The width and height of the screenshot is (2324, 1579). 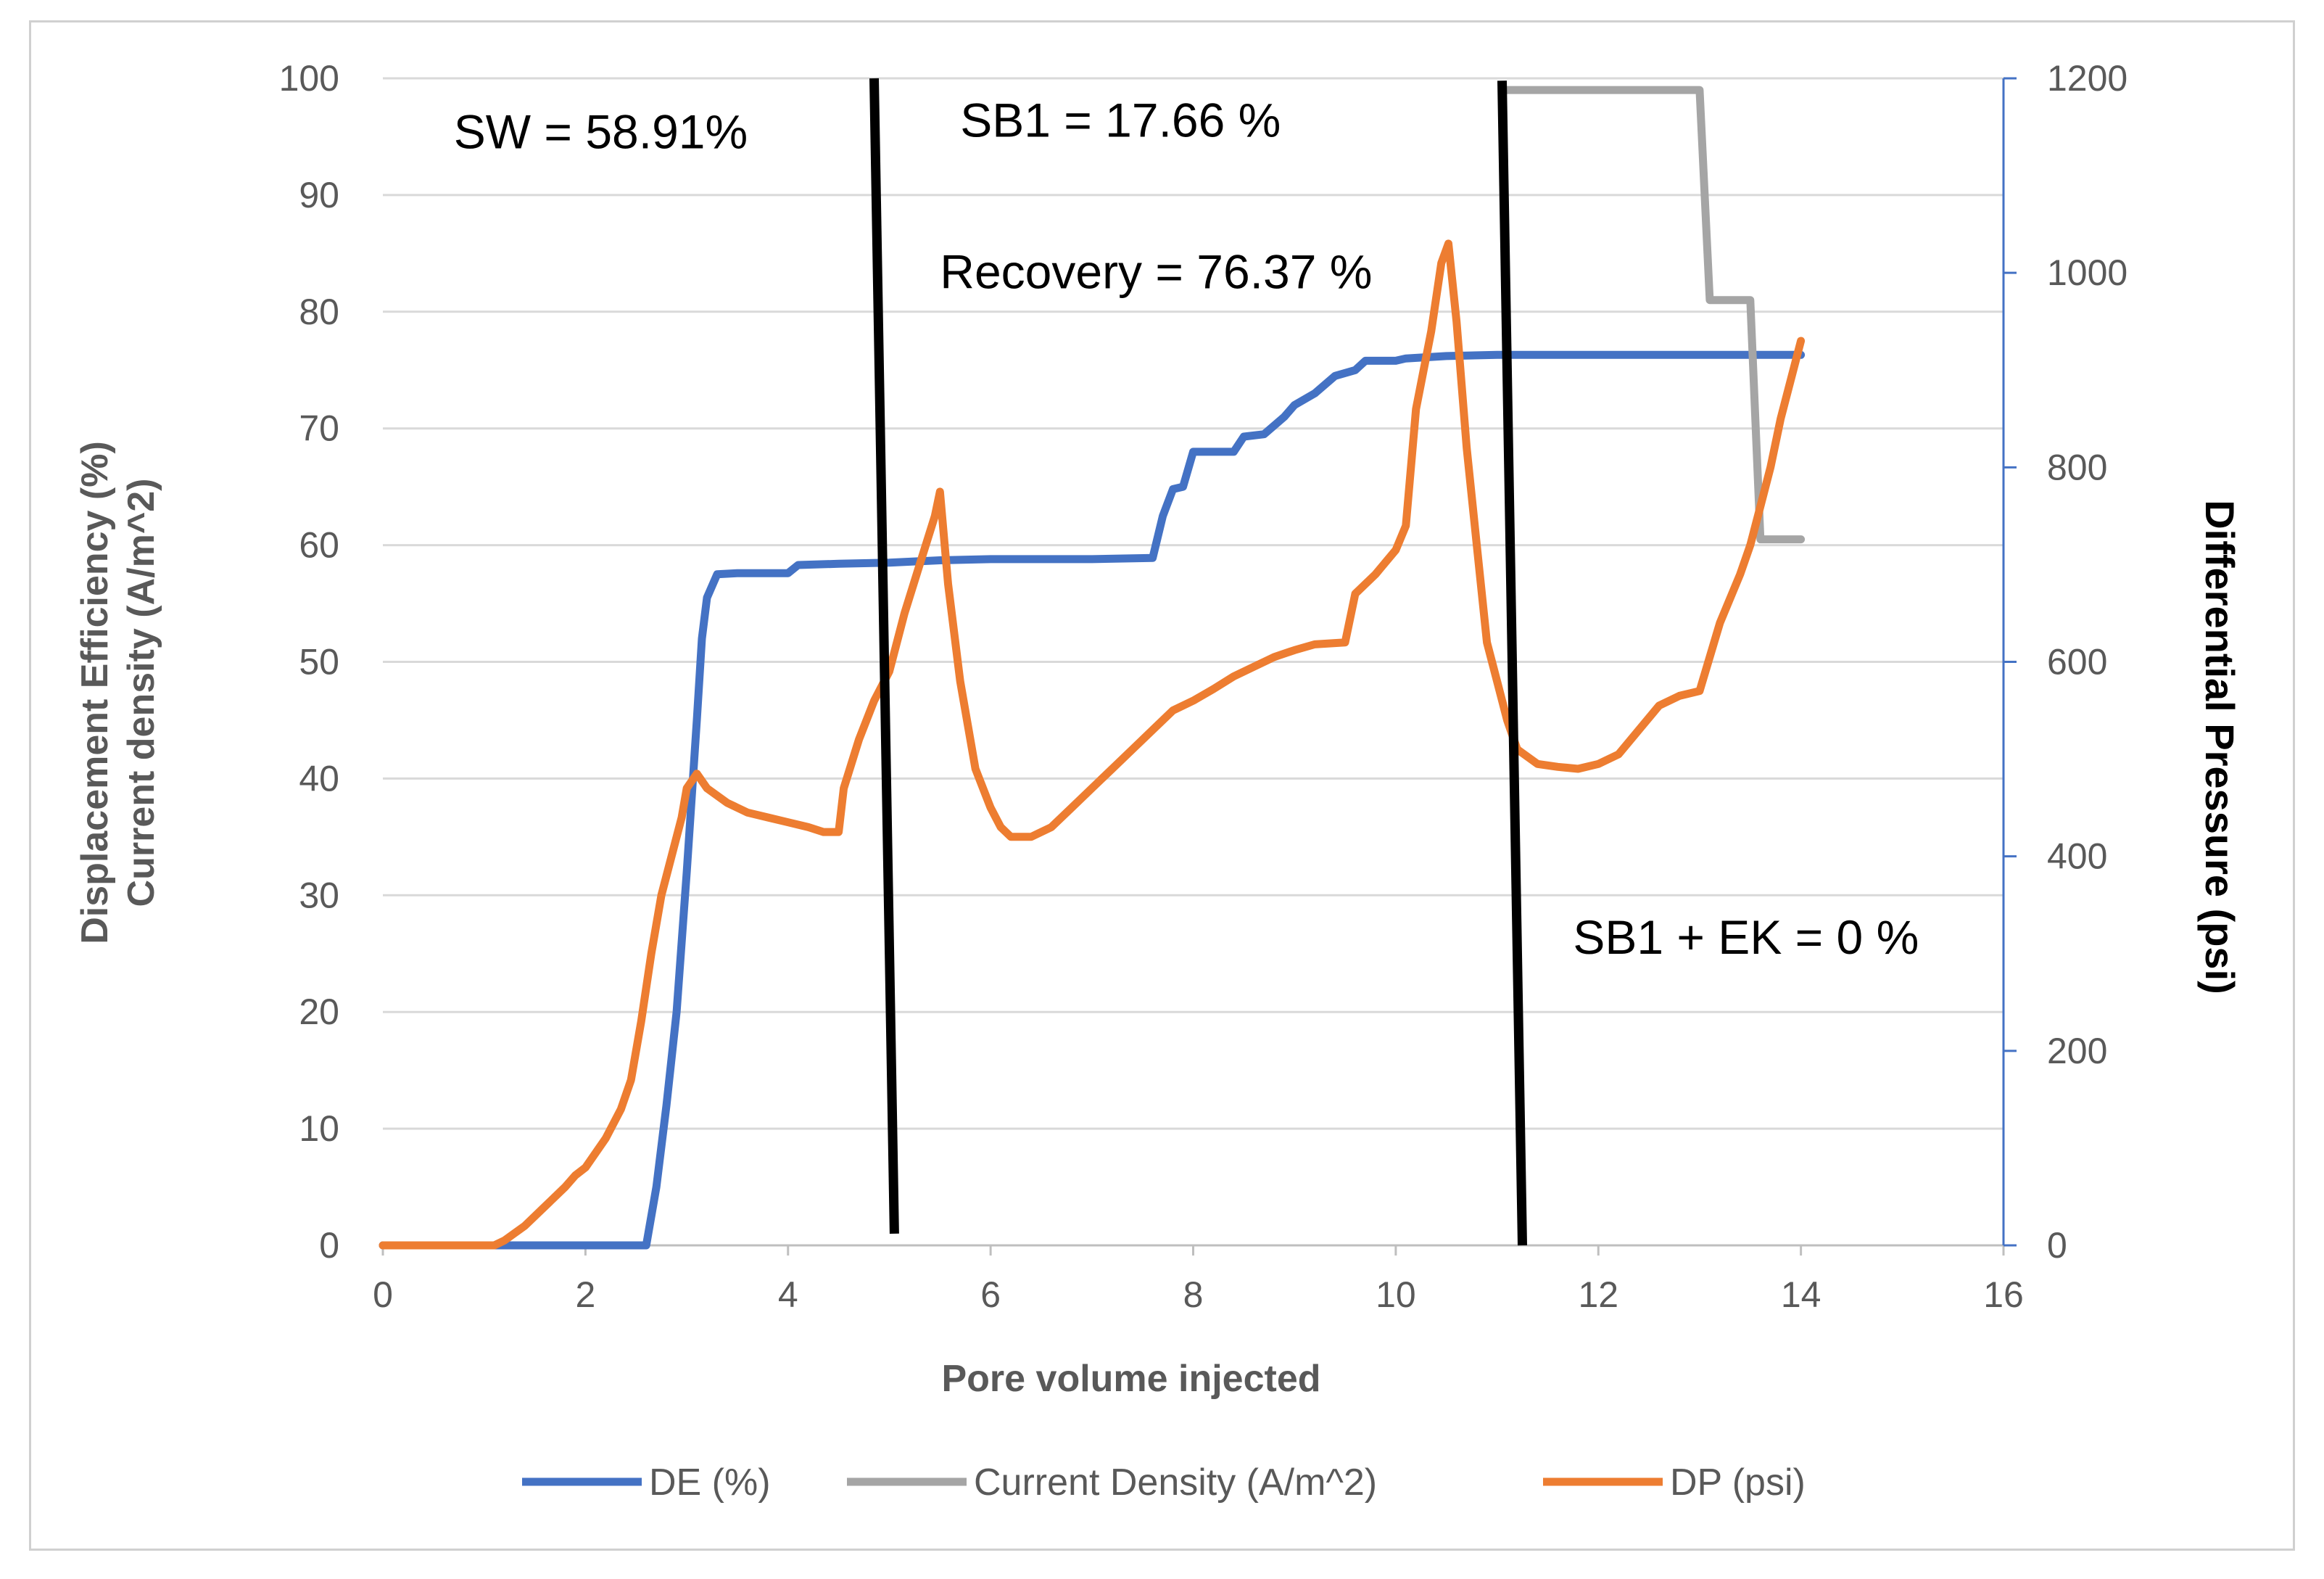 I want to click on x-tick-label: 4, so click(x=788, y=1294).